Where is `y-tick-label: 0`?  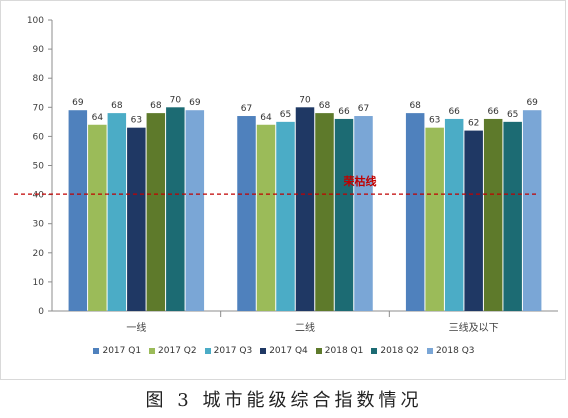 y-tick-label: 0 is located at coordinates (41, 312).